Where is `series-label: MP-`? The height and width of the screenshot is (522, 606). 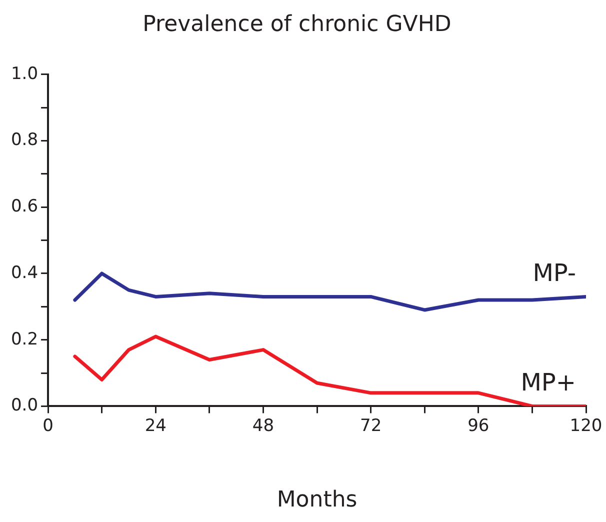 series-label: MP- is located at coordinates (554, 272).